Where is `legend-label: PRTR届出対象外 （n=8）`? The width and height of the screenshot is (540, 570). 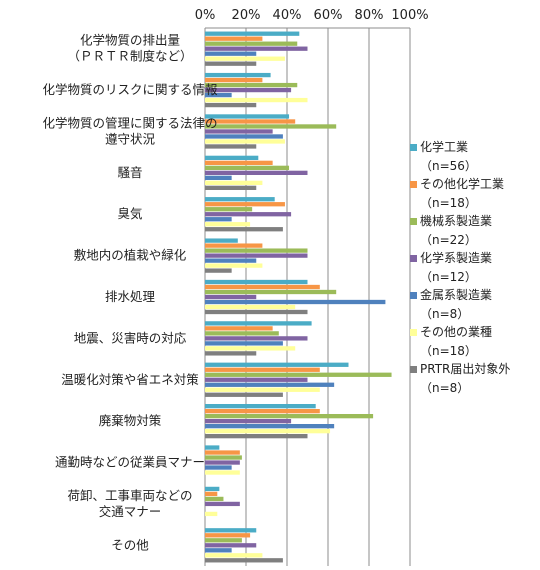
legend-label: PRTR届出対象外 （n=8） is located at coordinates (465, 378).